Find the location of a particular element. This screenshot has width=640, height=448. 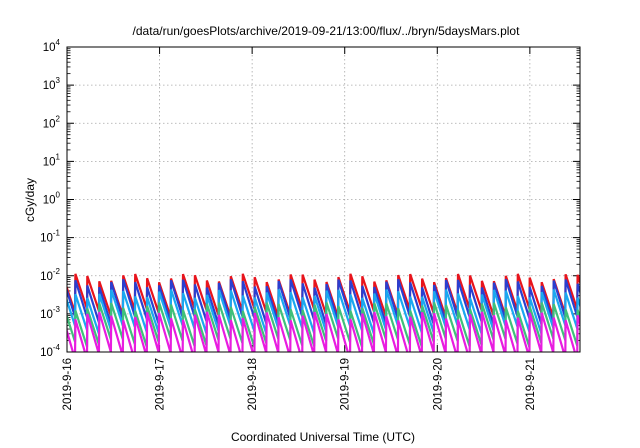

y-tick-label: 10⁴ is located at coordinates (52, 46).